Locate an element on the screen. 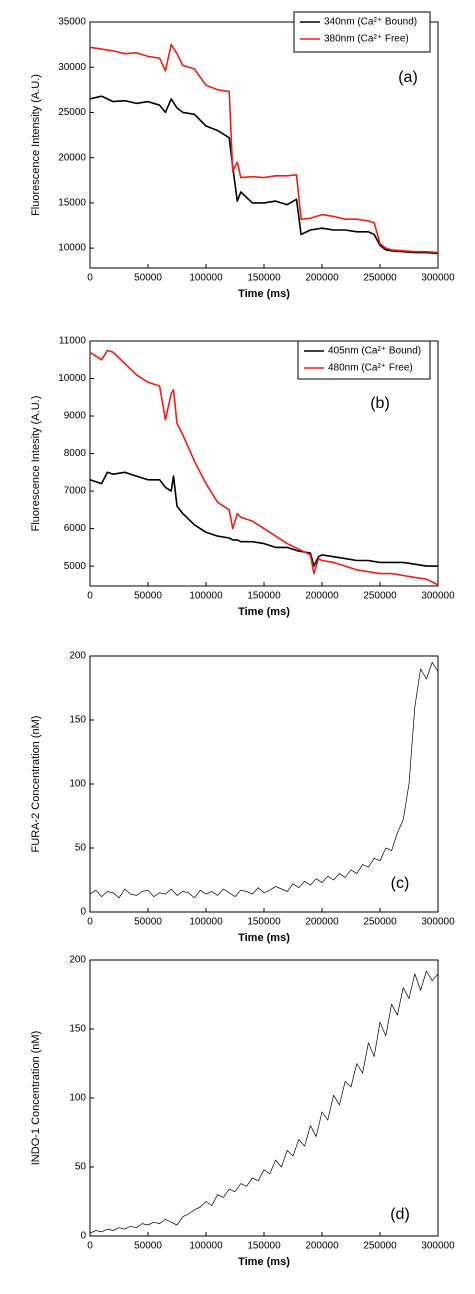  y-axis-label: Fluorescence Intesity (A.U.) is located at coordinates (36, 464).